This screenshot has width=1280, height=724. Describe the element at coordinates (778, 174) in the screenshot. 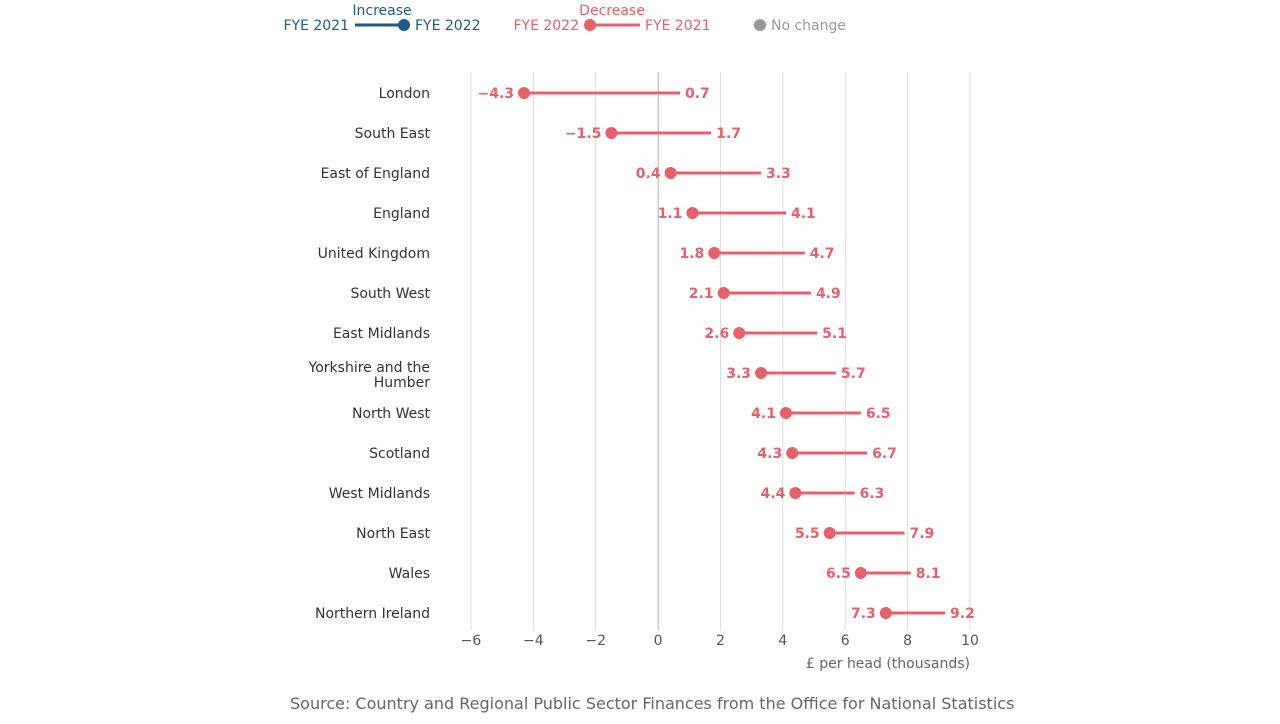

I see `value-label-fye2021: 3.3` at that location.